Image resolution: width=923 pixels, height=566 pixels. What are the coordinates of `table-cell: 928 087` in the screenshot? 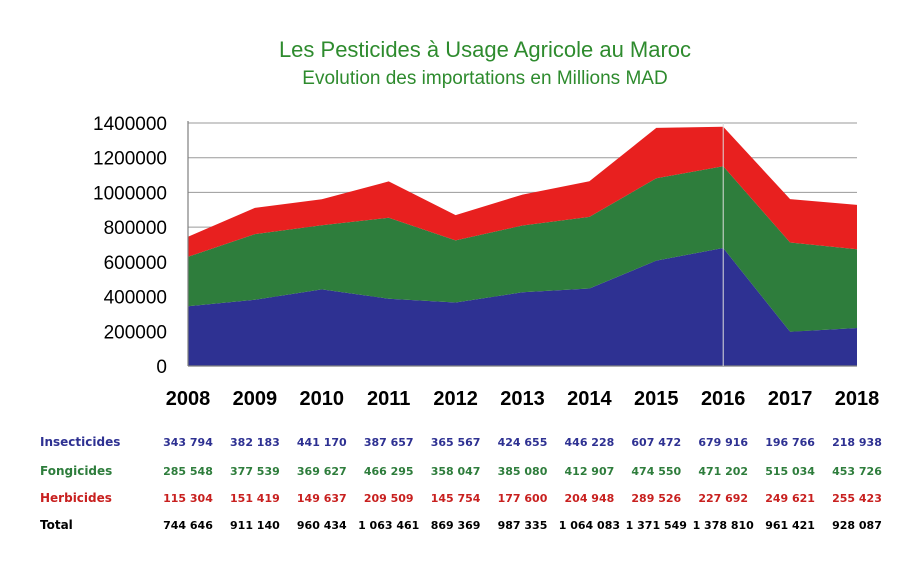 It's located at (857, 525).